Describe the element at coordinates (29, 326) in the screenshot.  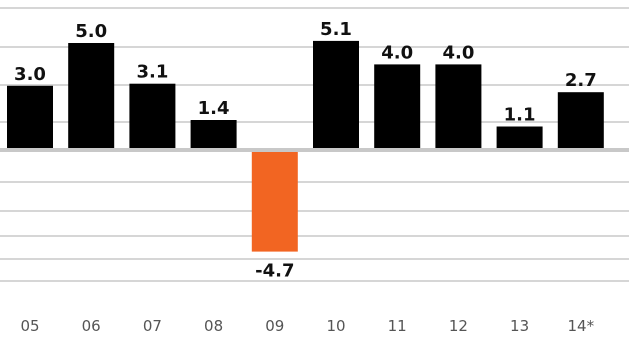
I see `x-tick-label: 05` at that location.